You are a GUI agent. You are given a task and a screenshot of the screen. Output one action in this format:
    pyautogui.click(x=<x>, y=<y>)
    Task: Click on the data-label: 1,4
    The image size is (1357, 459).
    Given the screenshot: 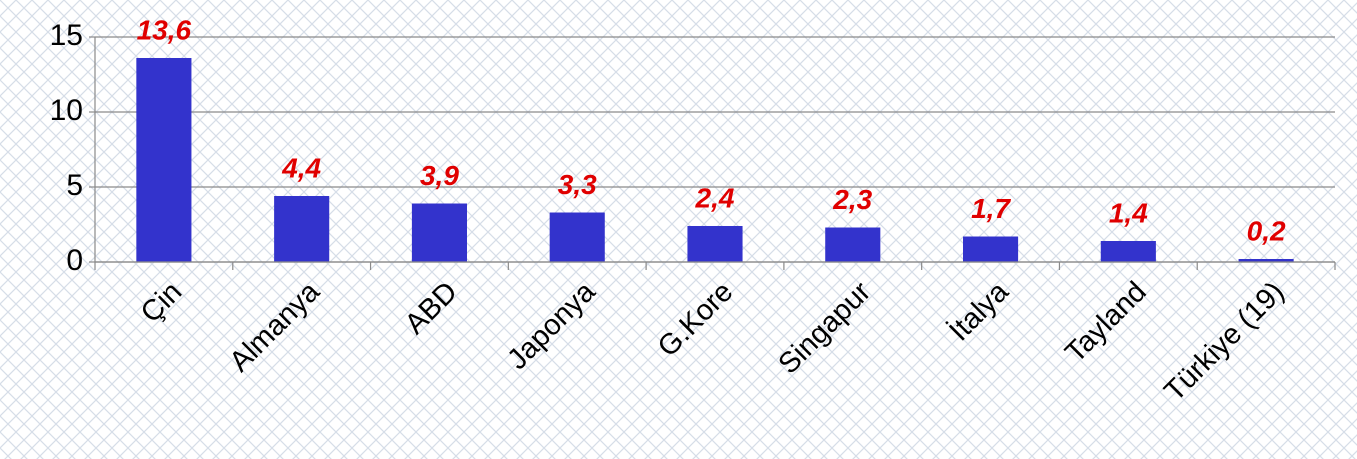 What is the action you would take?
    pyautogui.click(x=1128, y=212)
    